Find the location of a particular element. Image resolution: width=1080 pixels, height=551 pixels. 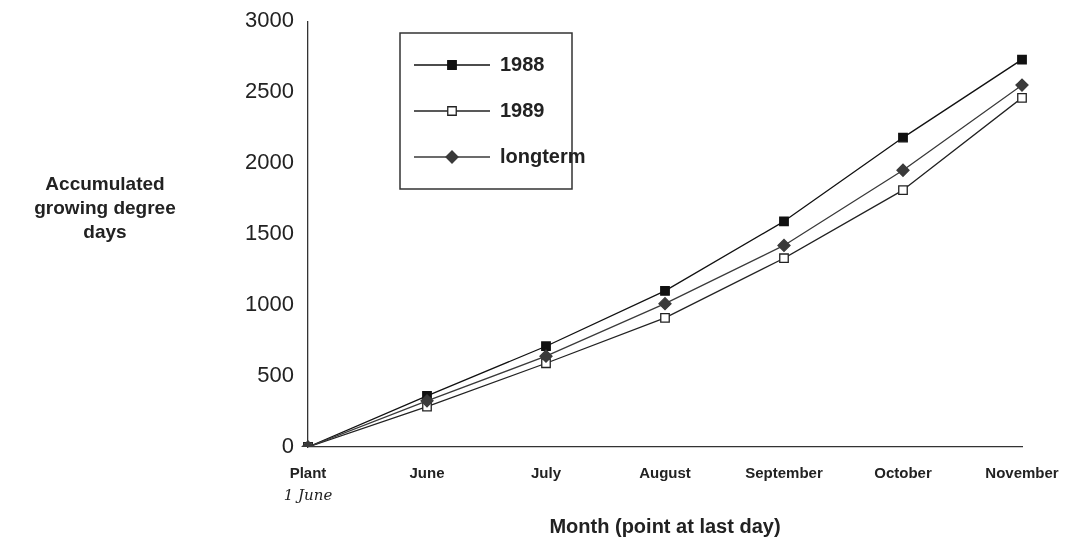

y-tick-label: 2500 is located at coordinates (269, 91).